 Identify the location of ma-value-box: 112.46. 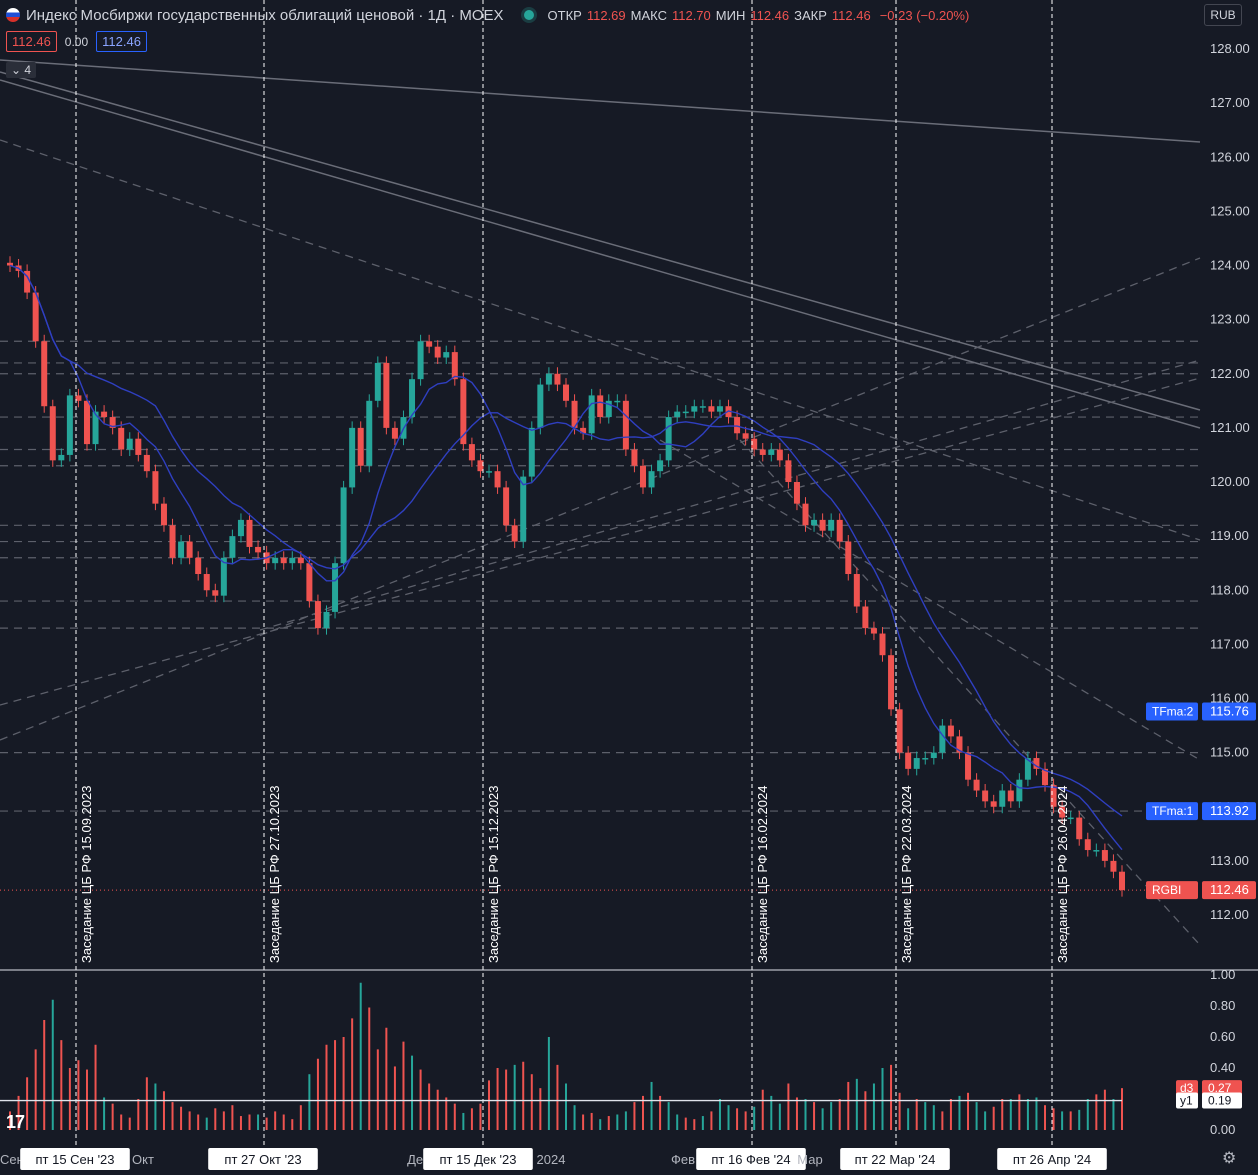
(121, 41).